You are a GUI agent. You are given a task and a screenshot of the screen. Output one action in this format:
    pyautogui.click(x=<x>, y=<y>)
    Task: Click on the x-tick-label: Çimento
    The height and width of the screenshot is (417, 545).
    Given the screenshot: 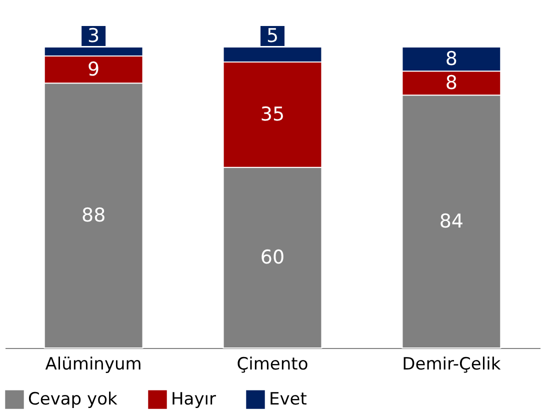 What is the action you would take?
    pyautogui.click(x=272, y=364)
    